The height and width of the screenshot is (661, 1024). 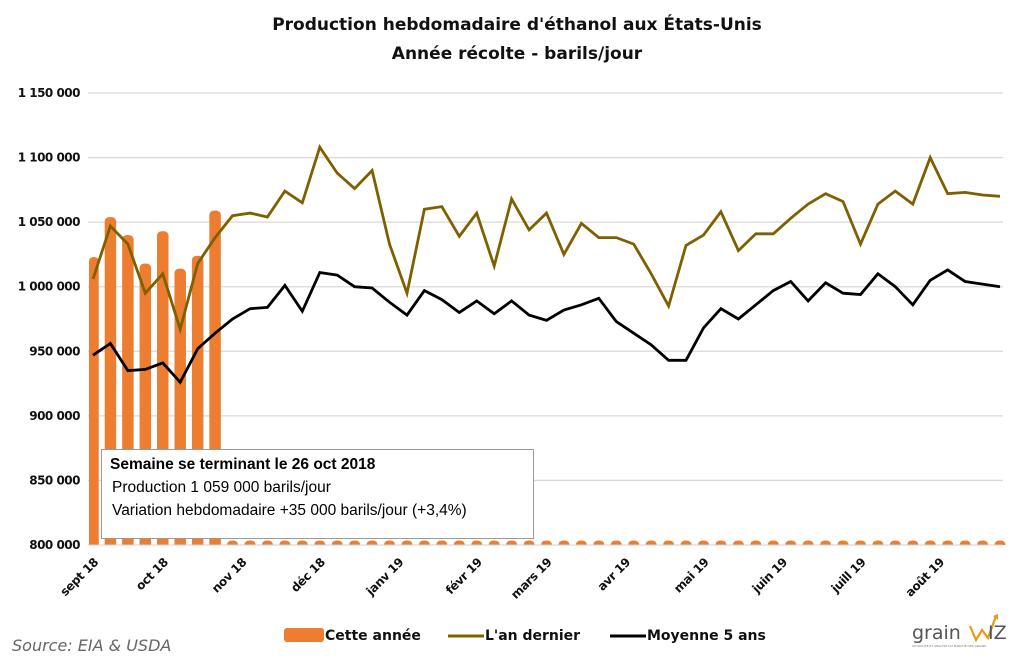 I want to click on y-tick-label: 950 000, so click(x=54, y=351).